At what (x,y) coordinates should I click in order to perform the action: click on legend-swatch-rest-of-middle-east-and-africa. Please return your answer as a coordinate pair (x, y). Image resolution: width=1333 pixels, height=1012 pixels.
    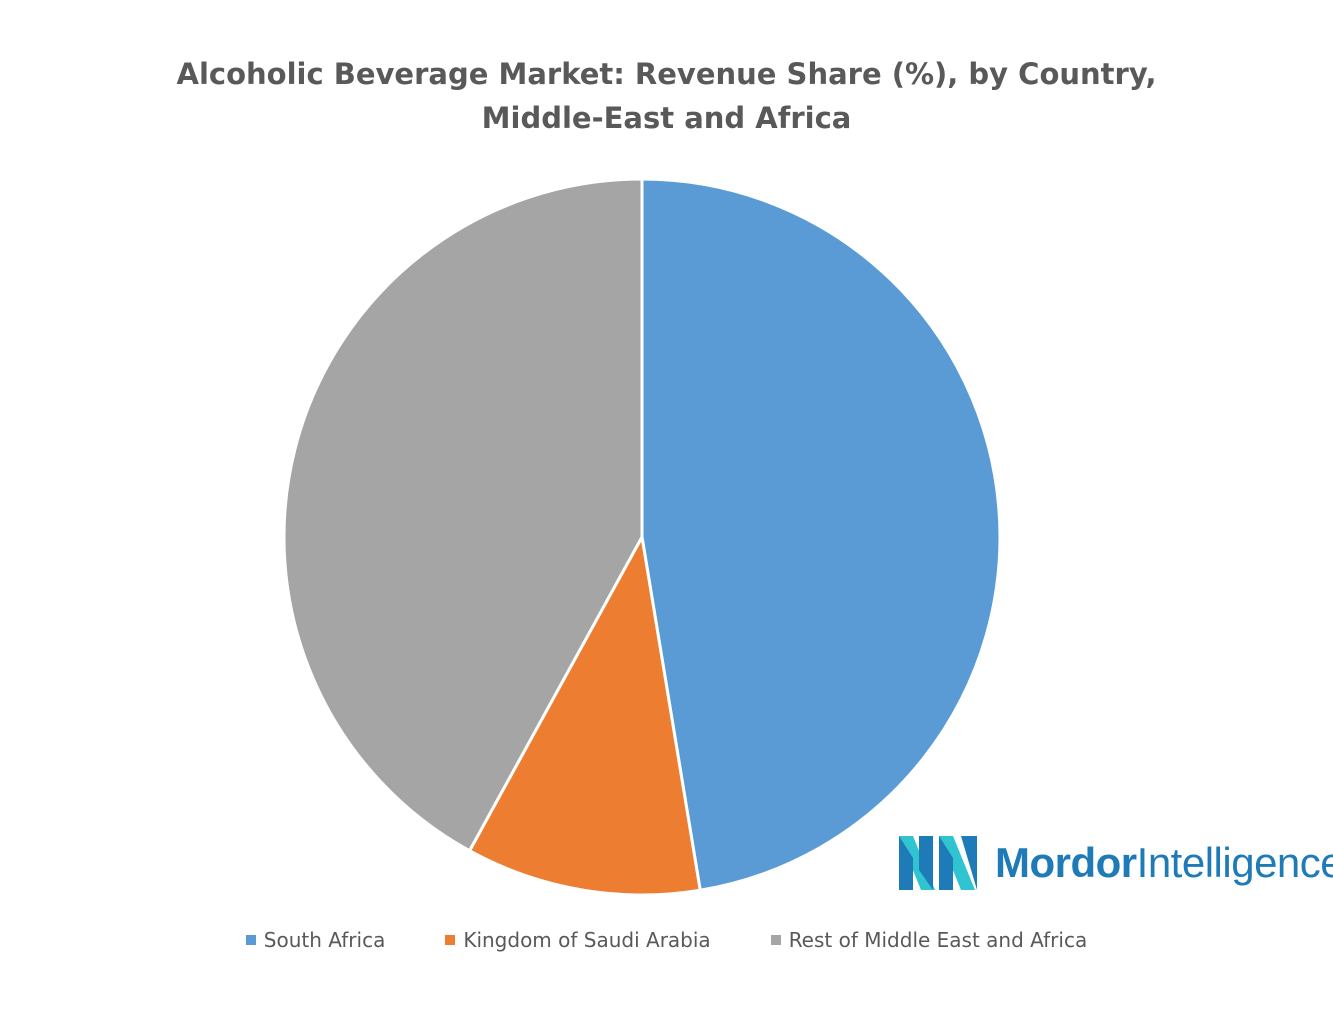
    Looking at the image, I should click on (775, 940).